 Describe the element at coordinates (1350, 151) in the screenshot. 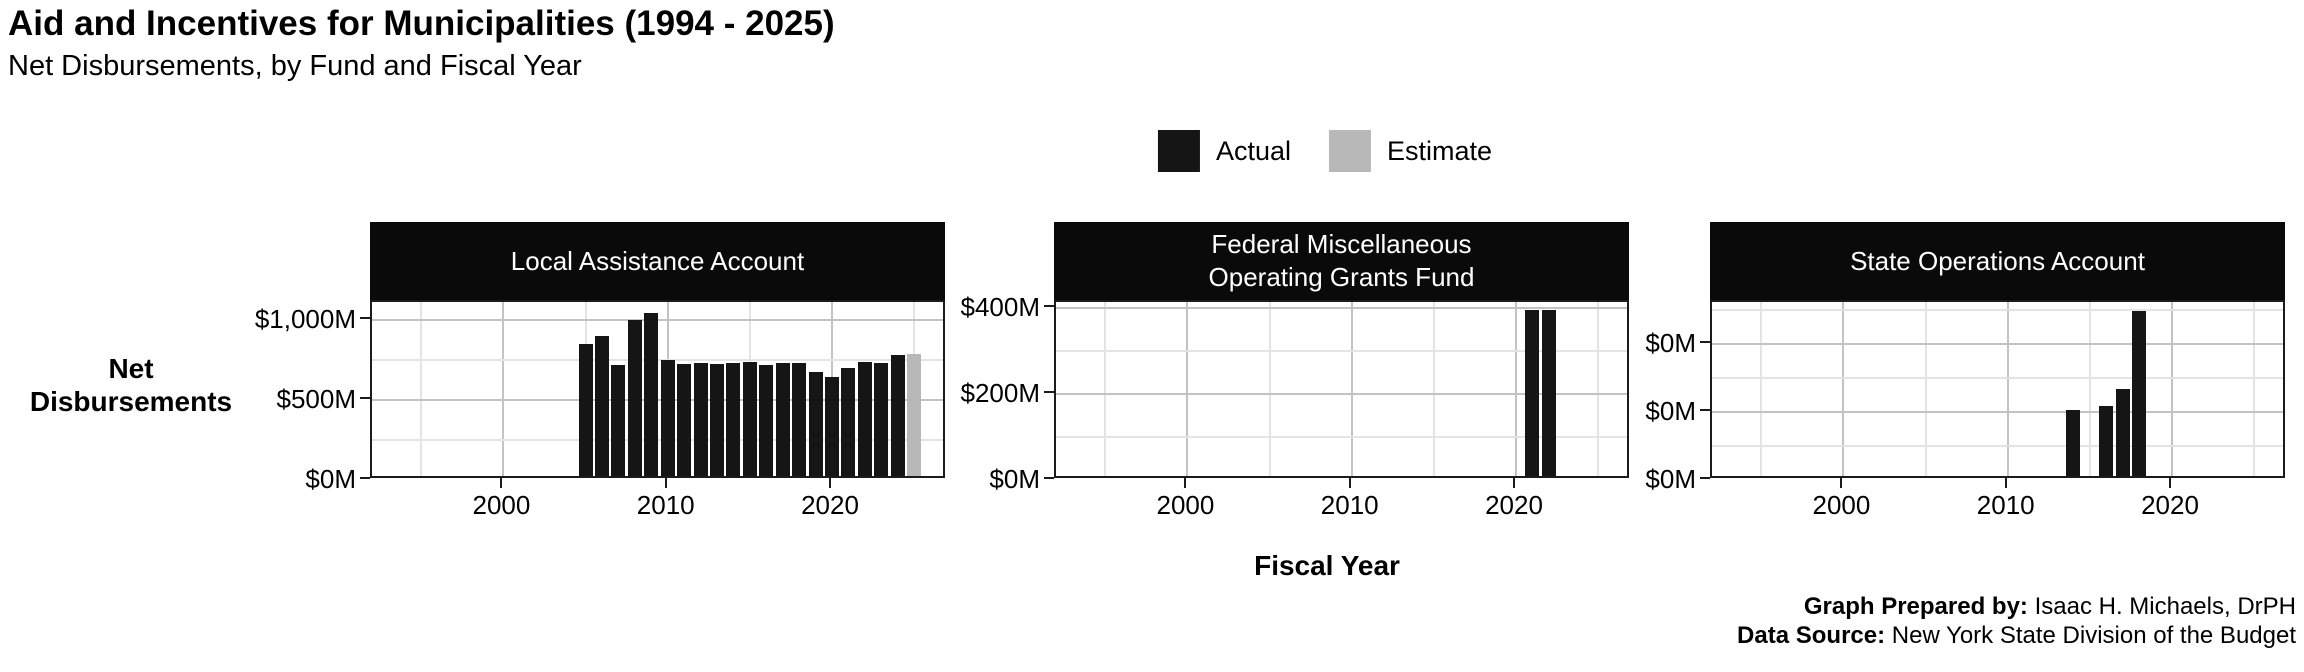

I see `estimate-swatch-icon` at that location.